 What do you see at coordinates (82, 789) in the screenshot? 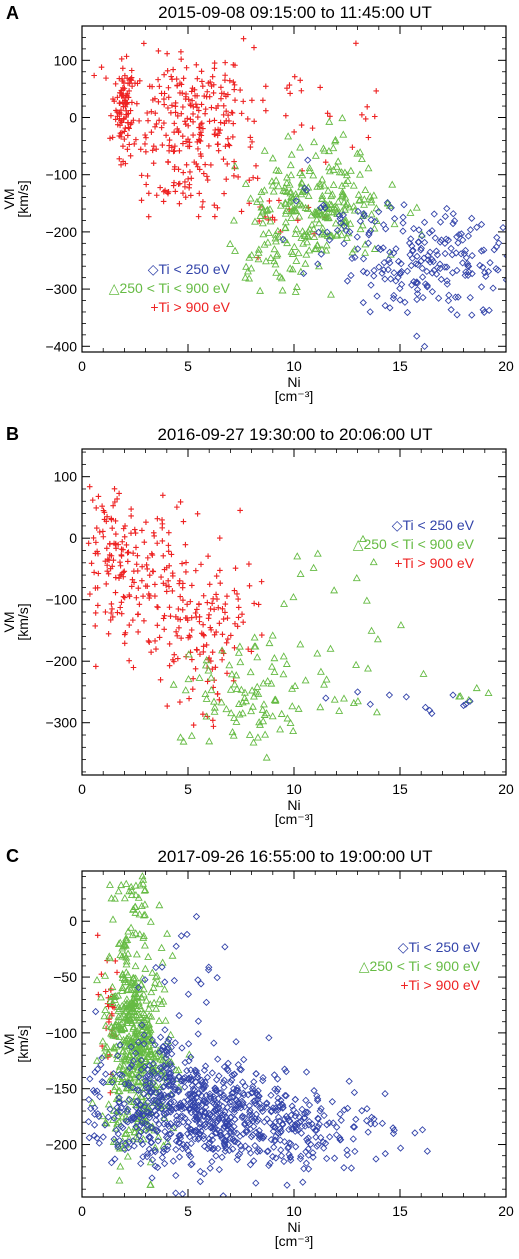
I see `x-tick-label: 0` at bounding box center [82, 789].